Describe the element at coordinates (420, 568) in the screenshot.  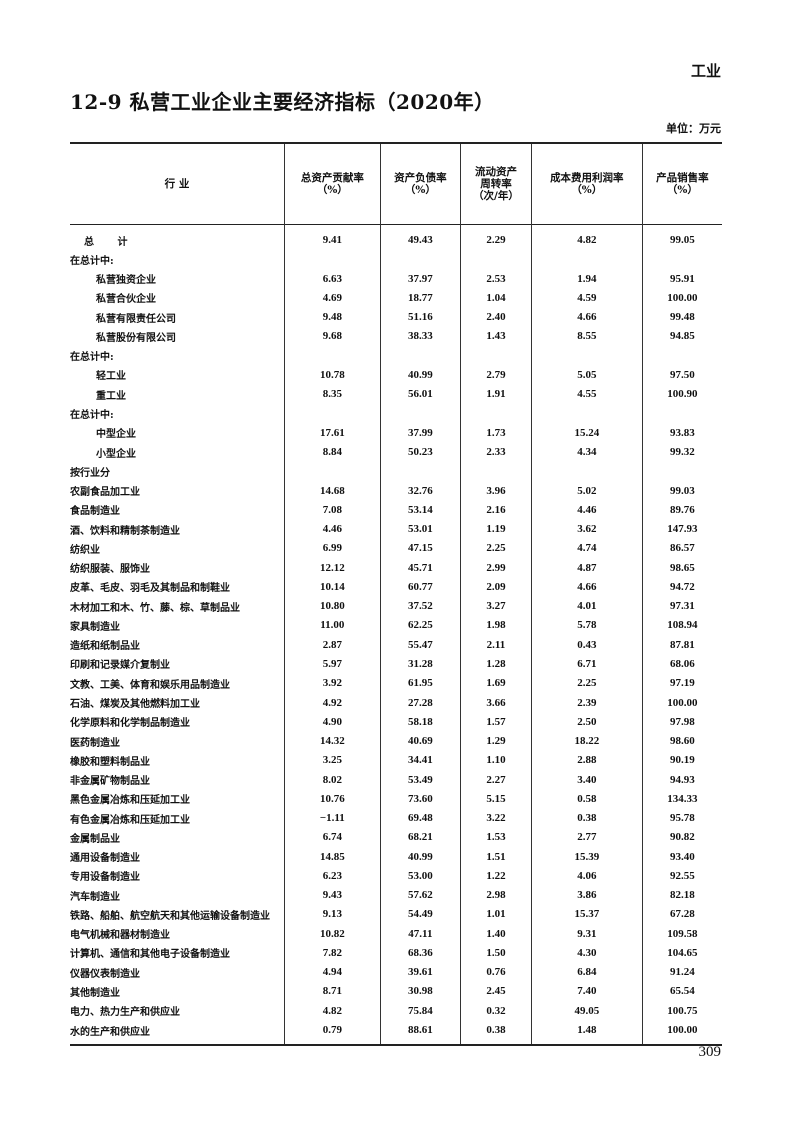
I see `cell-value: 45.71` at that location.